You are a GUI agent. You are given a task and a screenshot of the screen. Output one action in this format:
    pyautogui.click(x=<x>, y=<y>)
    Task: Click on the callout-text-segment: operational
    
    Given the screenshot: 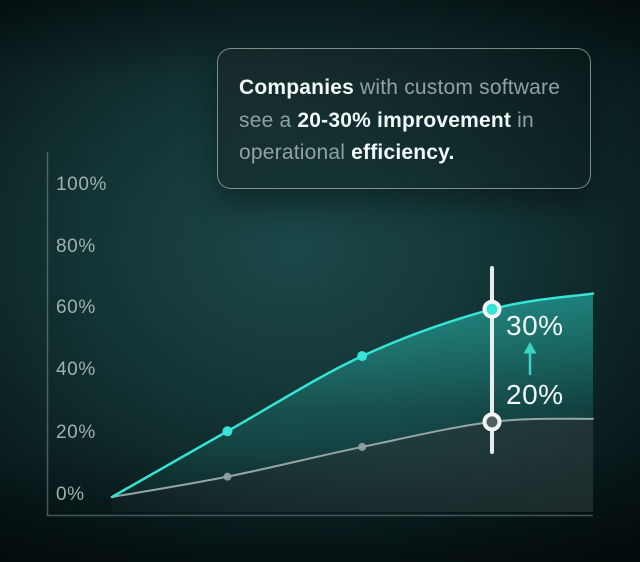 What is the action you would take?
    pyautogui.click(x=295, y=152)
    